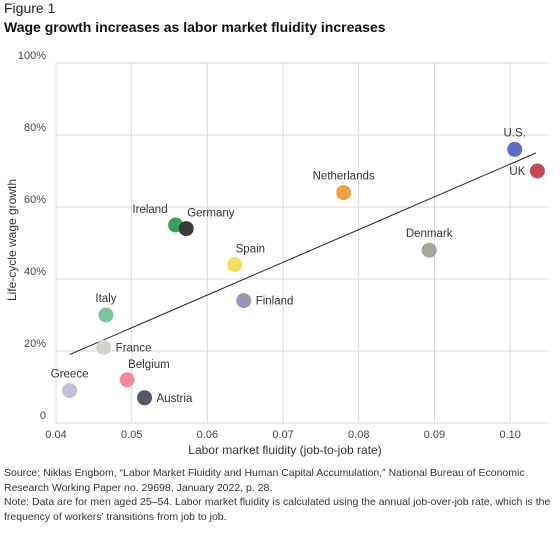  Describe the element at coordinates (509, 435) in the screenshot. I see `x-tick-label: 0.10` at that location.